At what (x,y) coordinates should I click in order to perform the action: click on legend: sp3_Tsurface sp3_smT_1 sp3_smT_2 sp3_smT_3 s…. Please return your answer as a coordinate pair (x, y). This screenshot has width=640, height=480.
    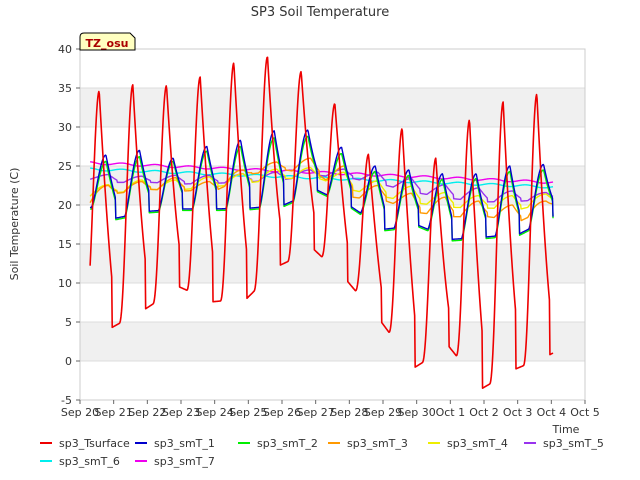
    Looking at the image, I should click on (322, 452).